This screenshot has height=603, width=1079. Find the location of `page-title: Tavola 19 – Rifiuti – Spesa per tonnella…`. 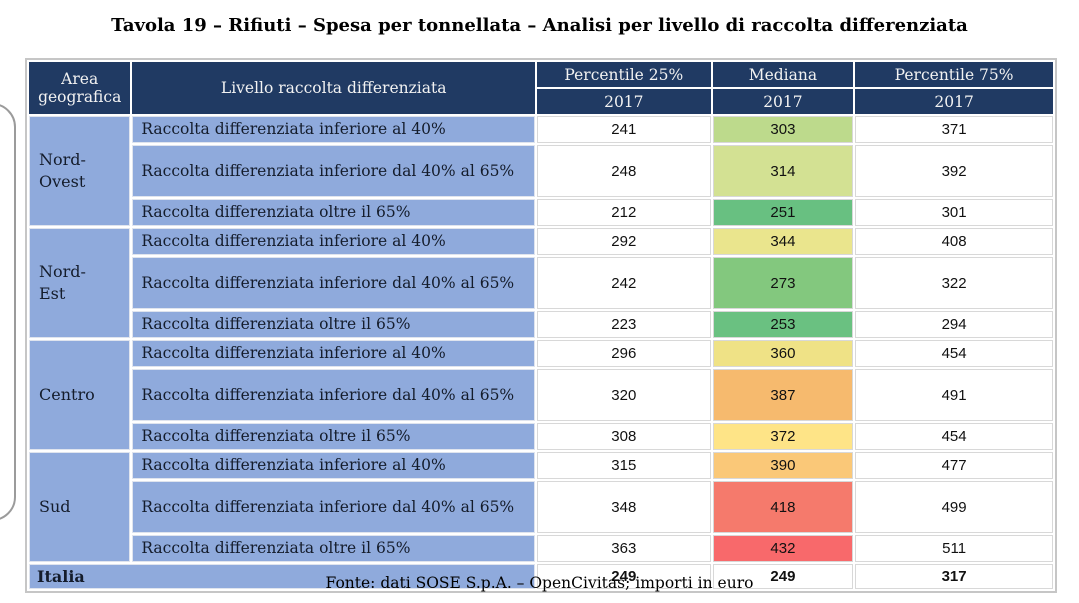

page-title: Tavola 19 – Rifiuti – Spesa per tonnella… is located at coordinates (539, 25).